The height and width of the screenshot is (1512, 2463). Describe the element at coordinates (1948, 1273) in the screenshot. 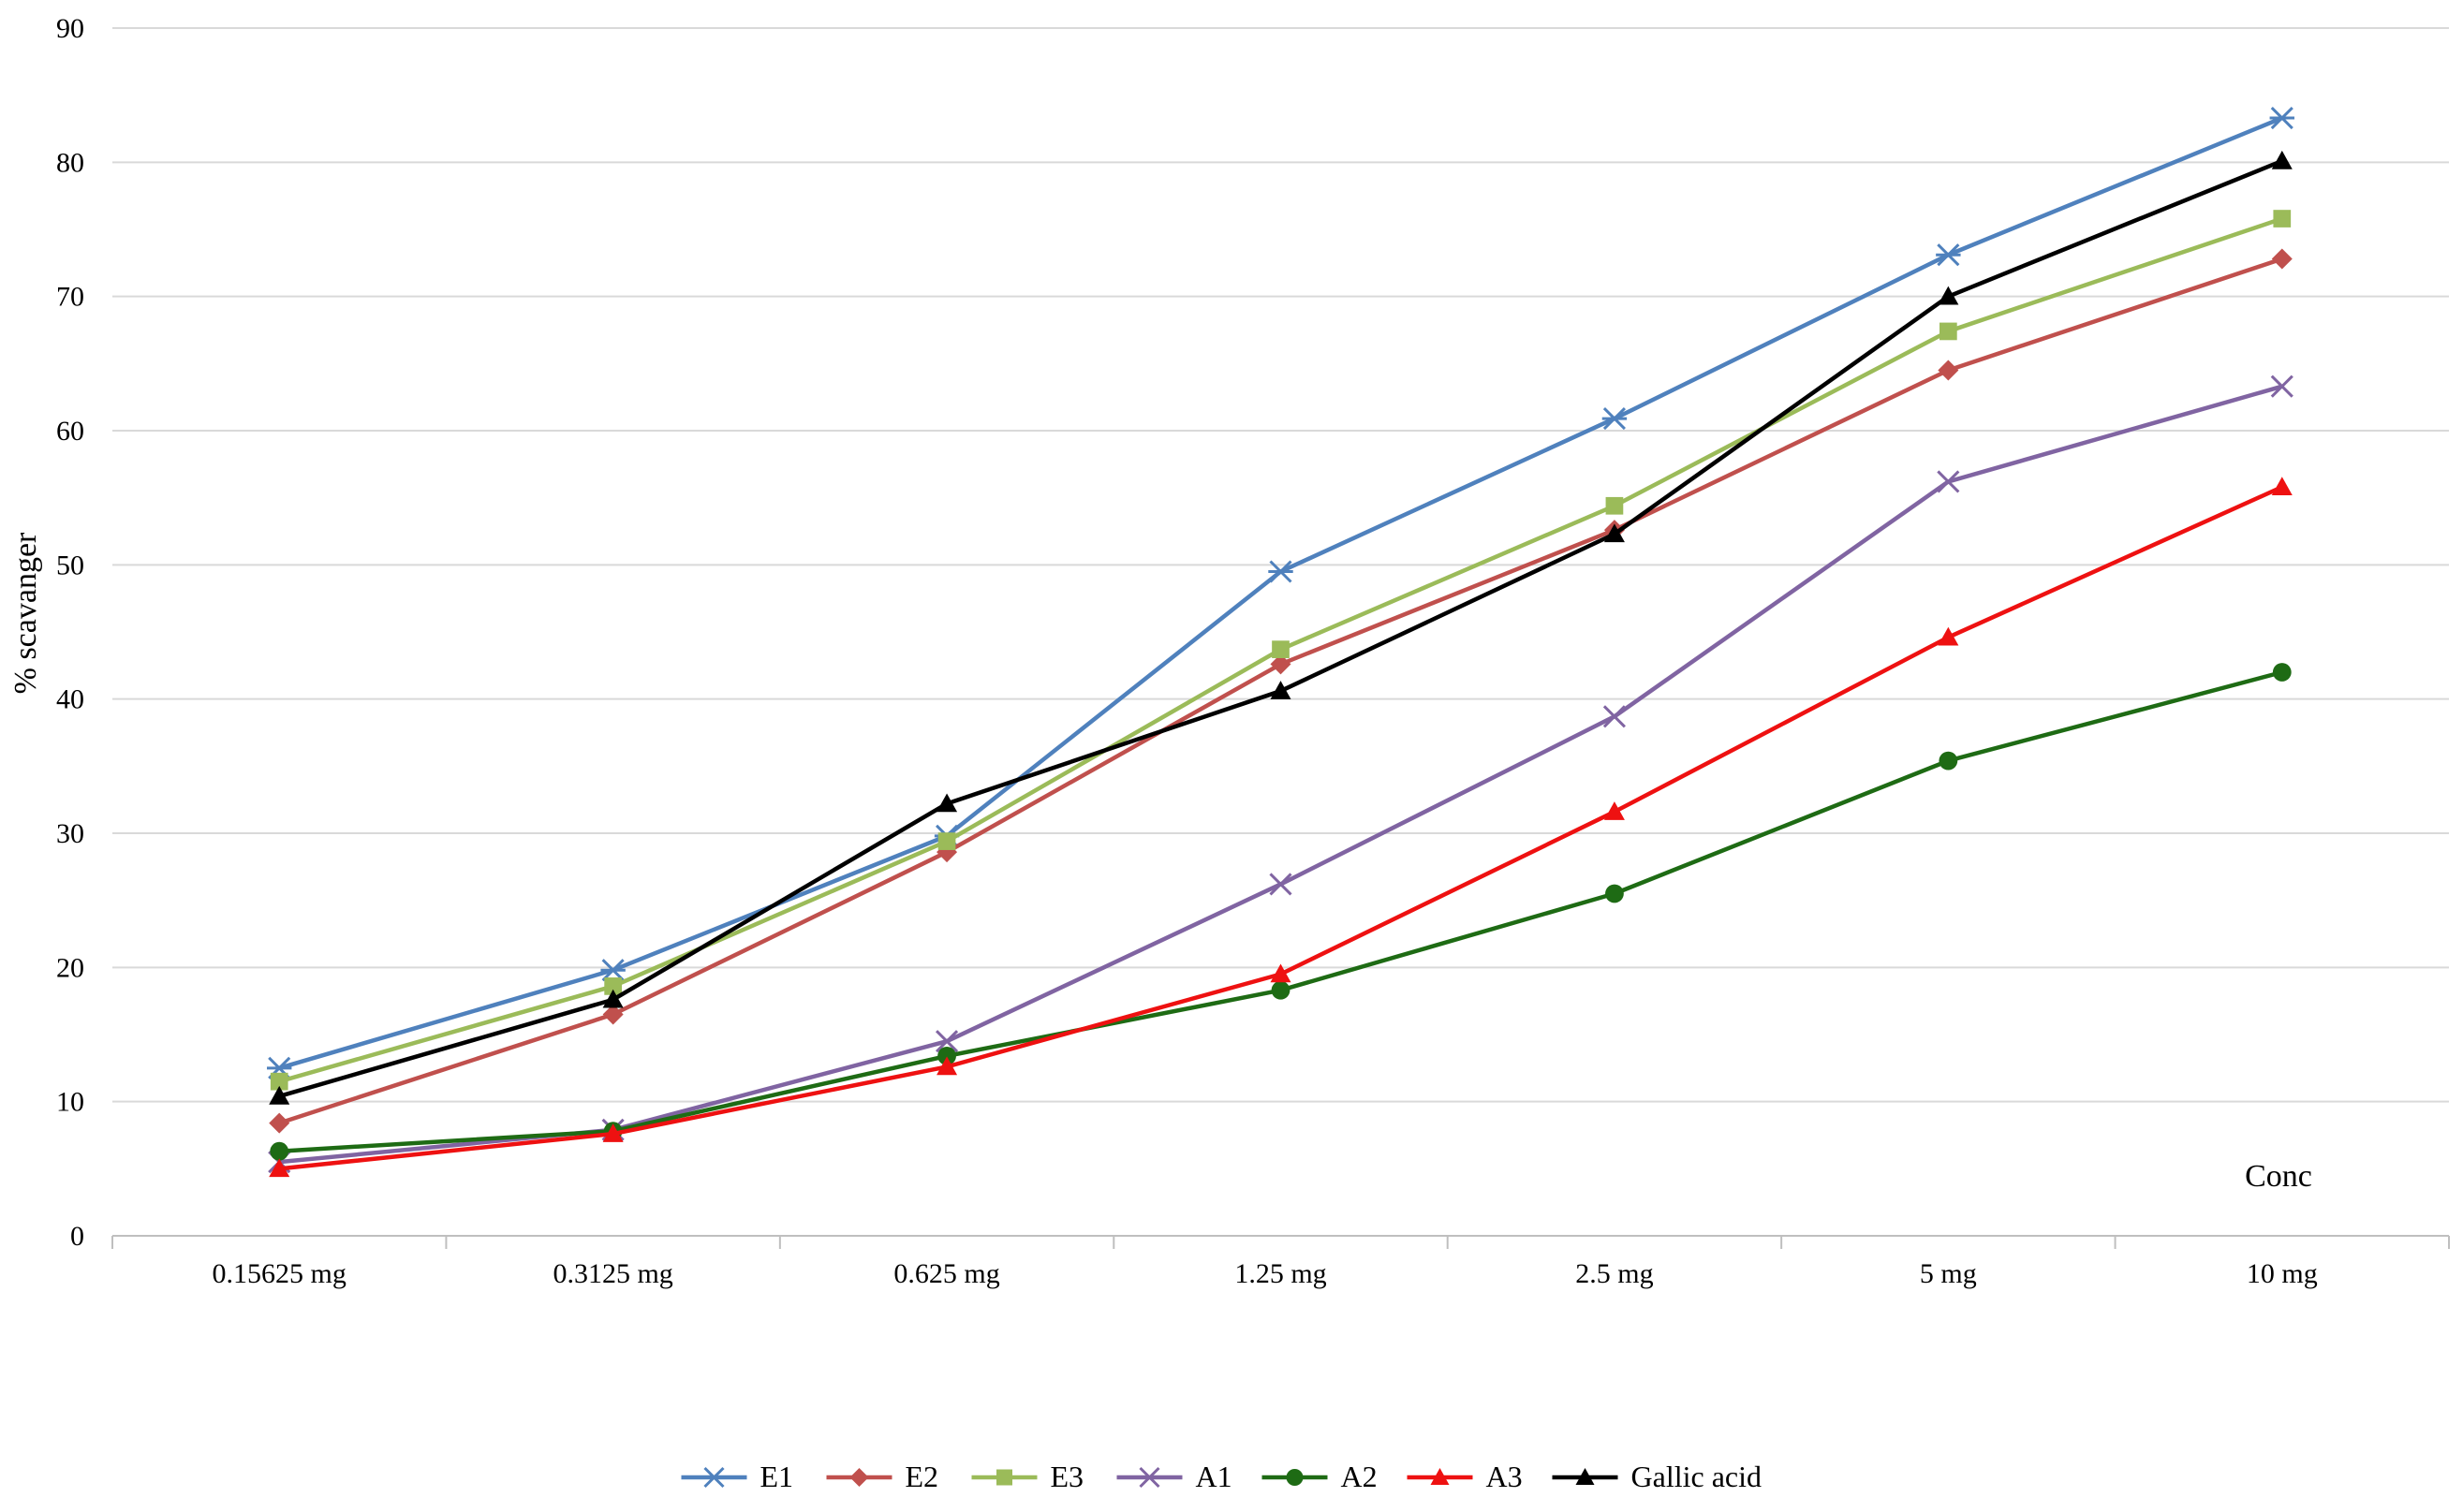

I see `x-tick-label: 5 mg` at that location.